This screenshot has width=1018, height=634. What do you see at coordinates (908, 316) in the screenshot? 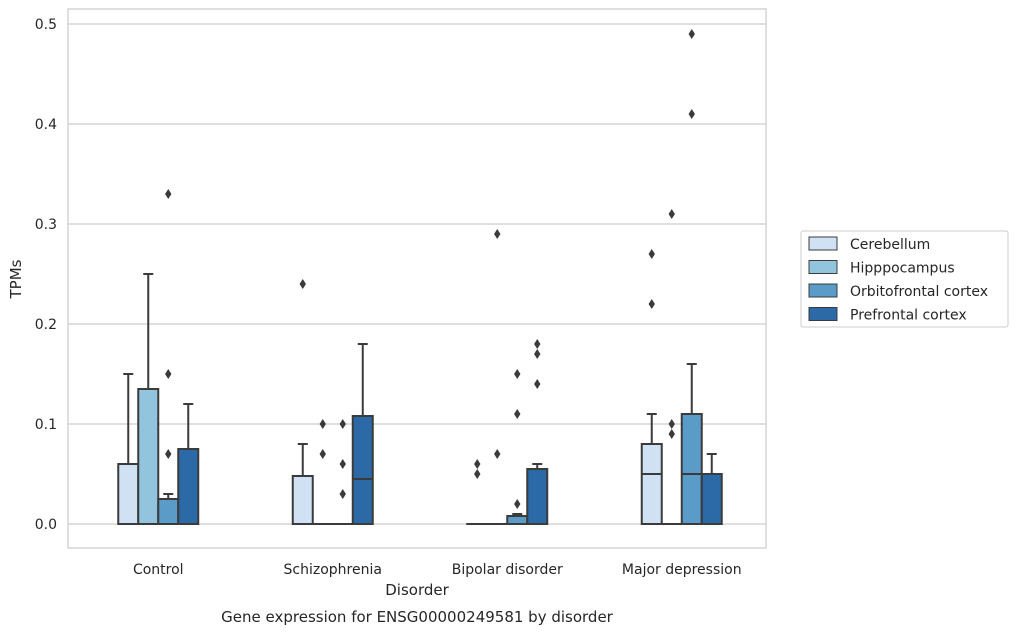
I see `legend-label: Prefrontal cortex` at bounding box center [908, 316].